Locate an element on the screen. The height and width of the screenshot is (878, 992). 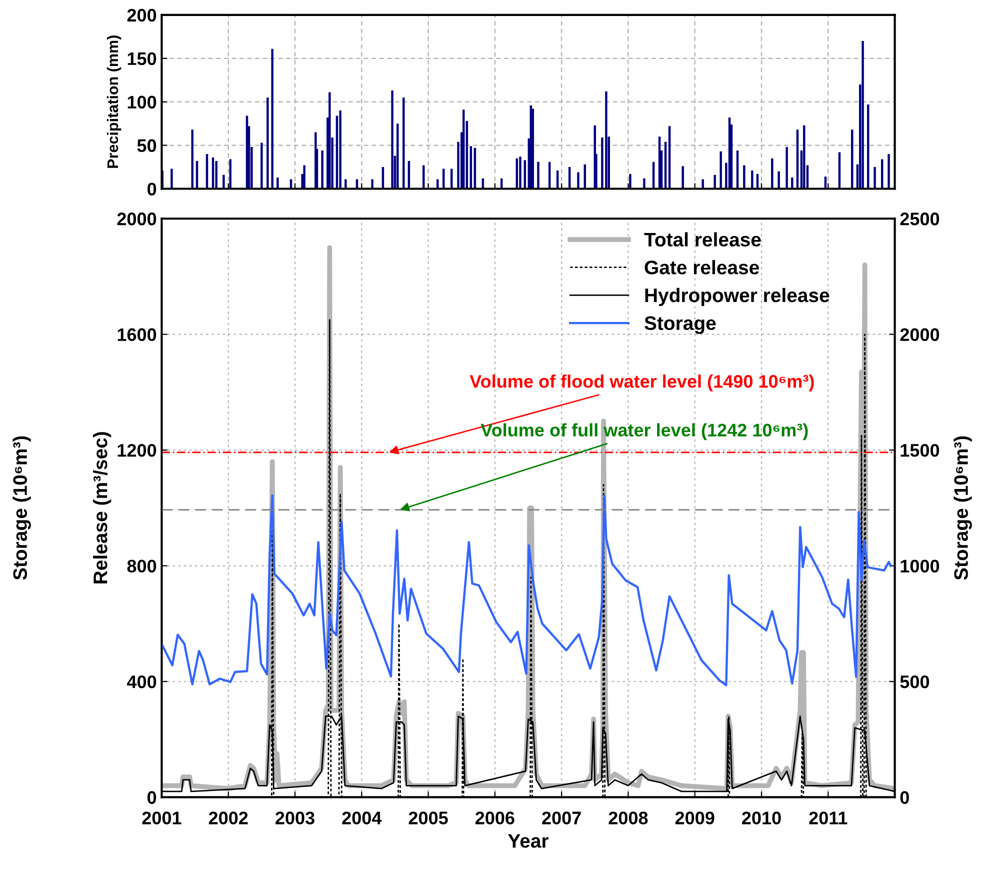
x-tick-label: 2005 is located at coordinates (428, 818).